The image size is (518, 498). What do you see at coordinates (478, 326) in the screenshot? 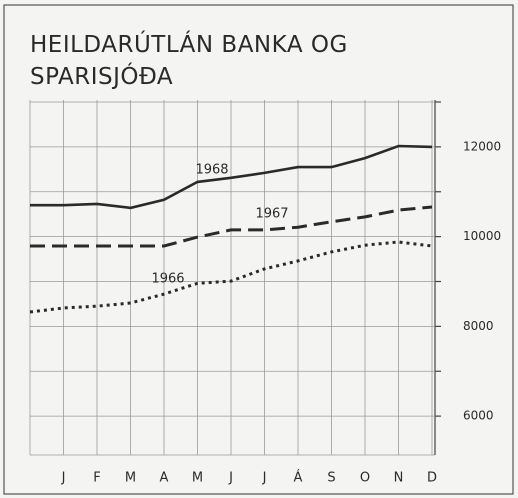
I see `y-tick-label: 8000` at bounding box center [478, 326].